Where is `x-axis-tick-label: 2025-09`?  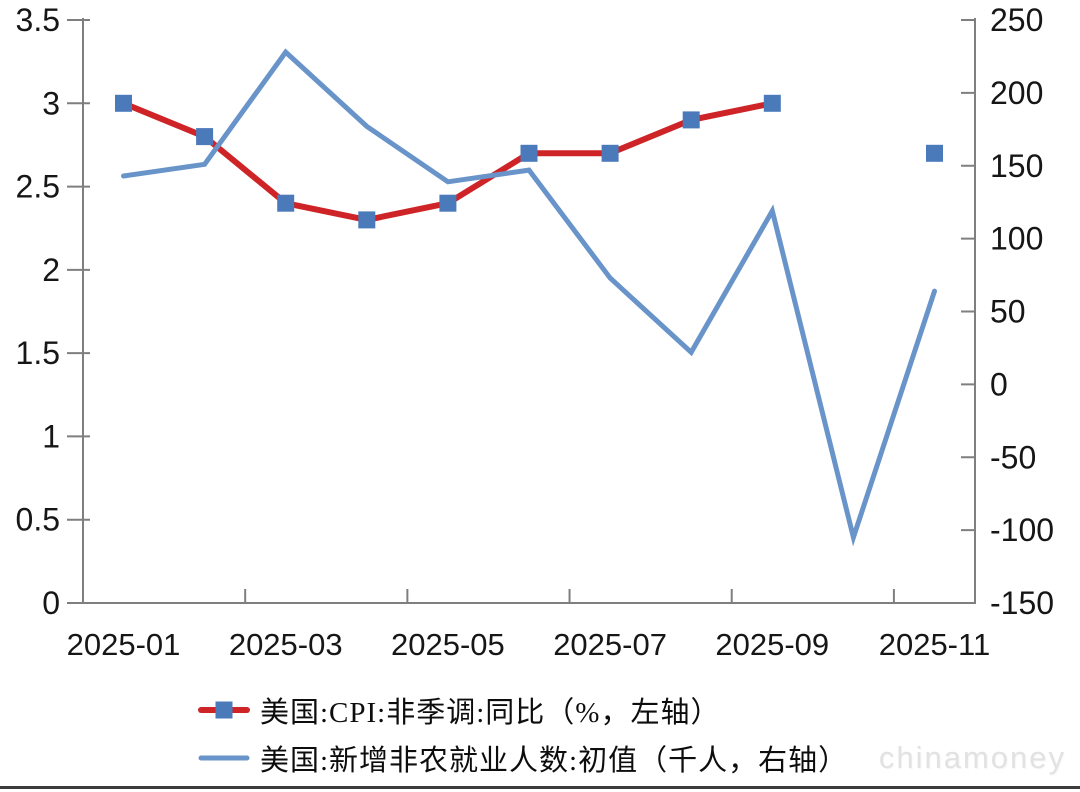
x-axis-tick-label: 2025-09 is located at coordinates (772, 644).